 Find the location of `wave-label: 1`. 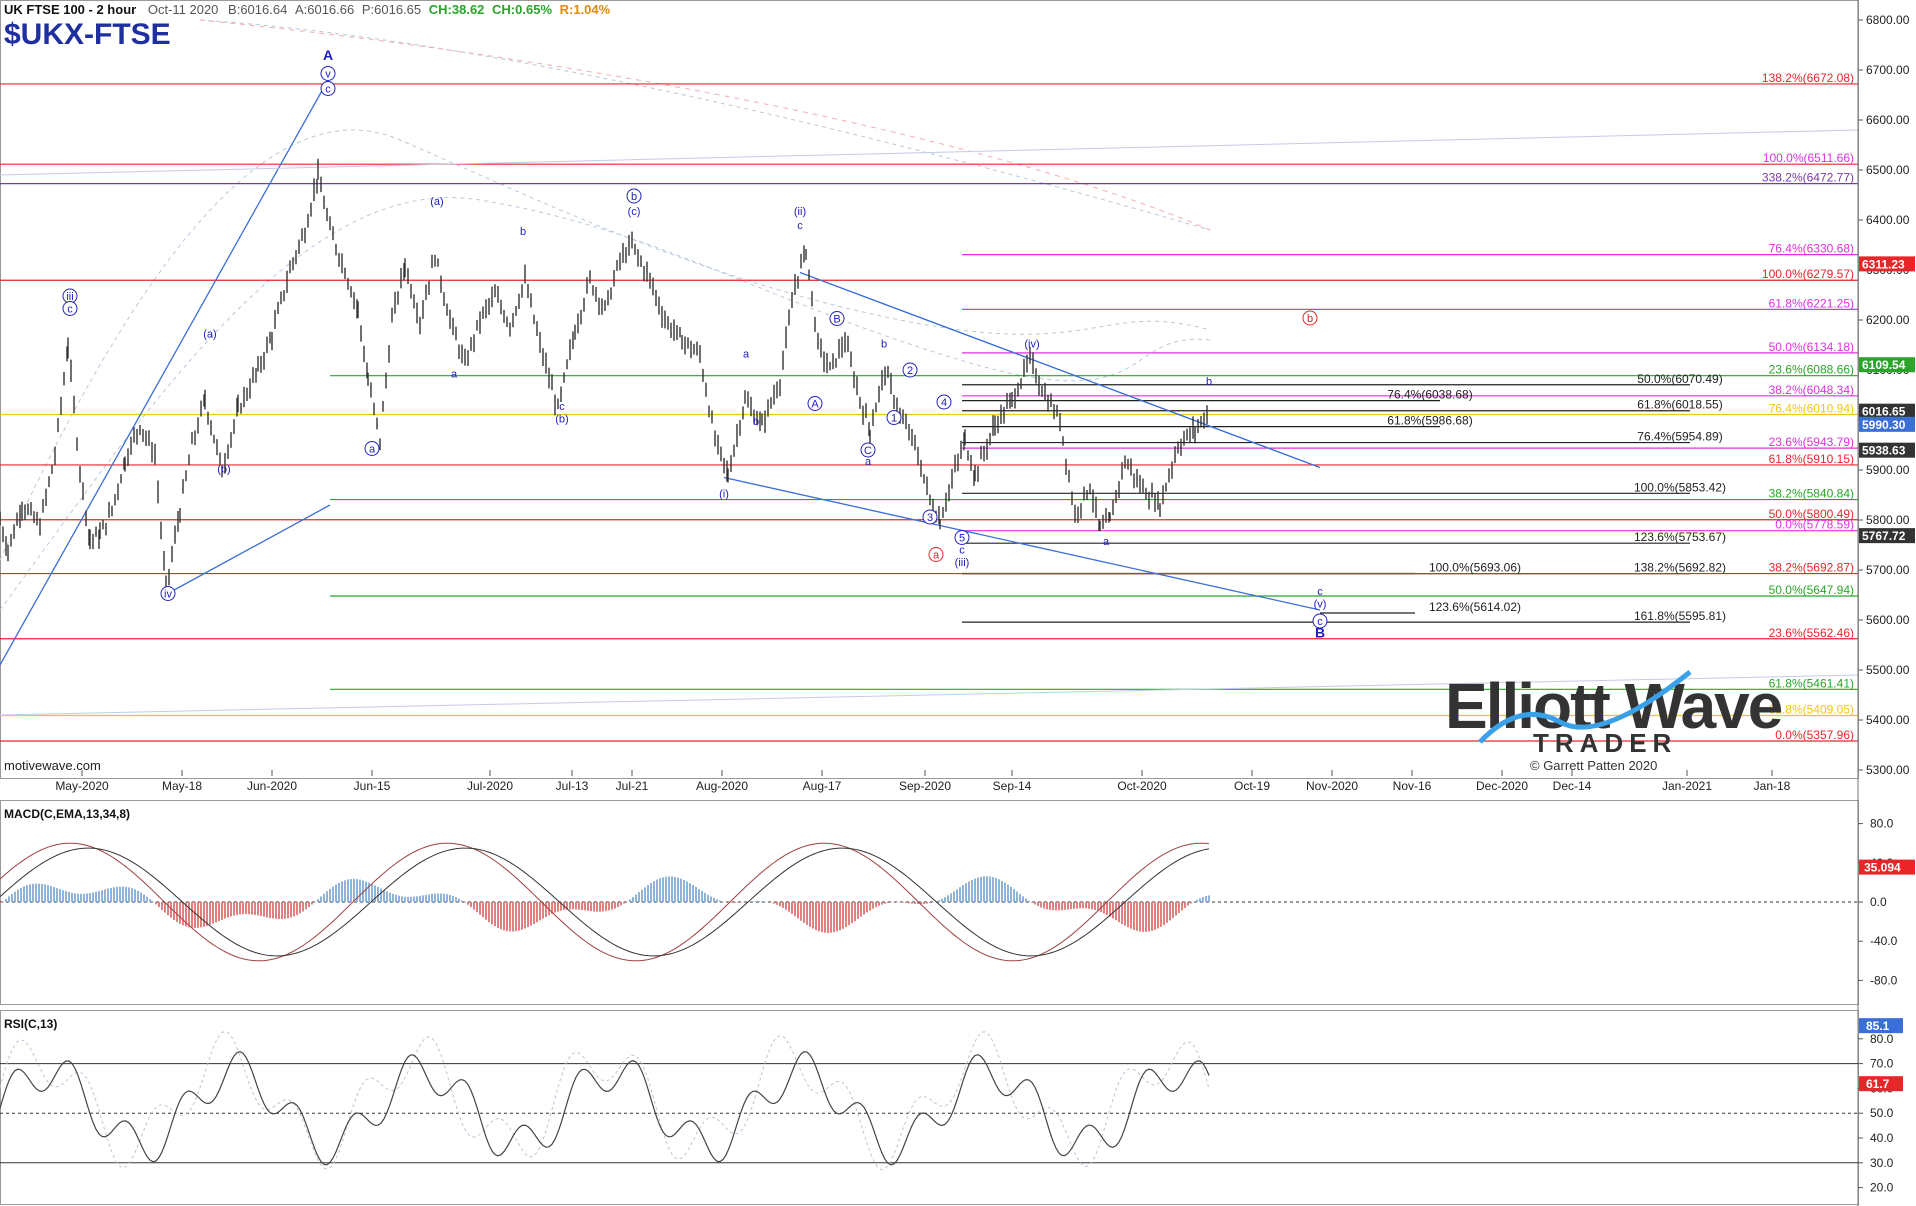

wave-label: 1 is located at coordinates (894, 419).